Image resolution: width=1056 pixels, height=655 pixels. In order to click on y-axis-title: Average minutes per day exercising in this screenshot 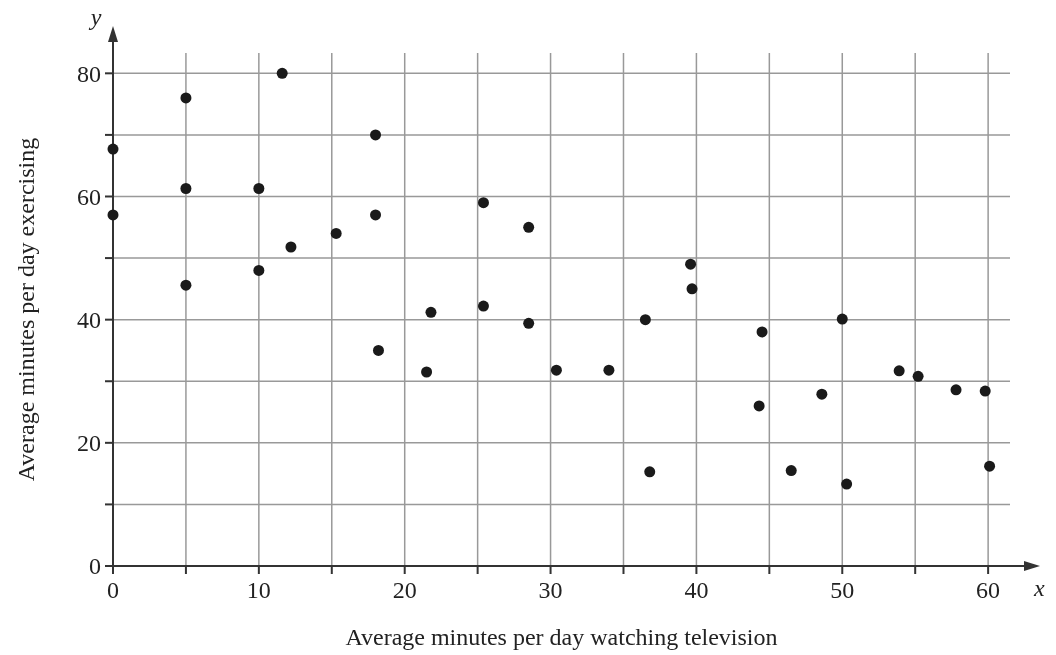, I will do `click(26, 309)`.